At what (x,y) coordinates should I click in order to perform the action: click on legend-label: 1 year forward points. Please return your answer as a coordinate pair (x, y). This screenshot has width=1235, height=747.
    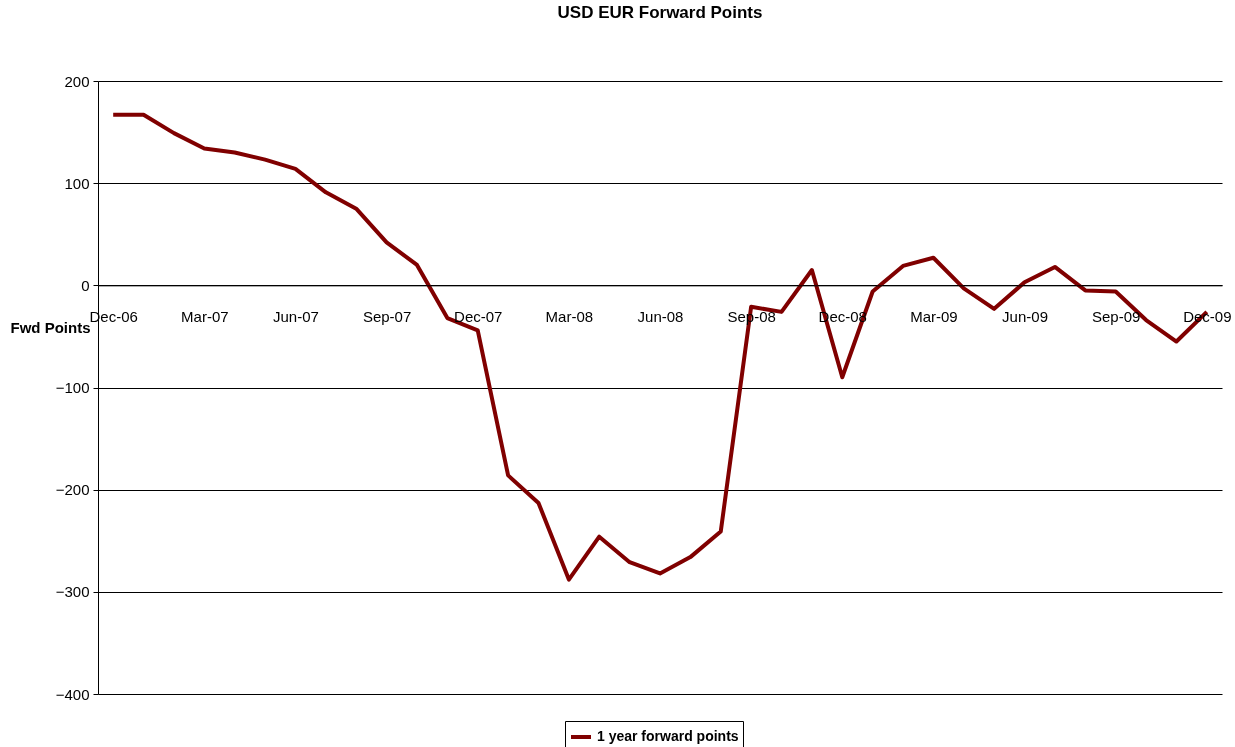
    Looking at the image, I should click on (668, 736).